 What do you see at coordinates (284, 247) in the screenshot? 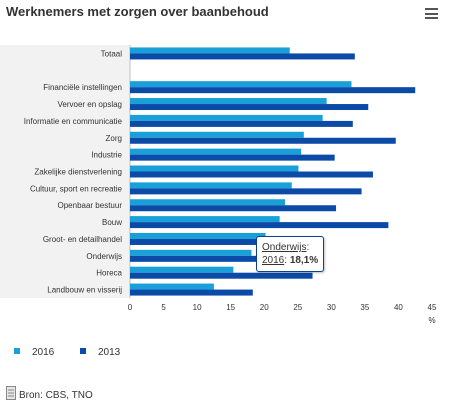
I see `tooltip-category: Onderwijs` at bounding box center [284, 247].